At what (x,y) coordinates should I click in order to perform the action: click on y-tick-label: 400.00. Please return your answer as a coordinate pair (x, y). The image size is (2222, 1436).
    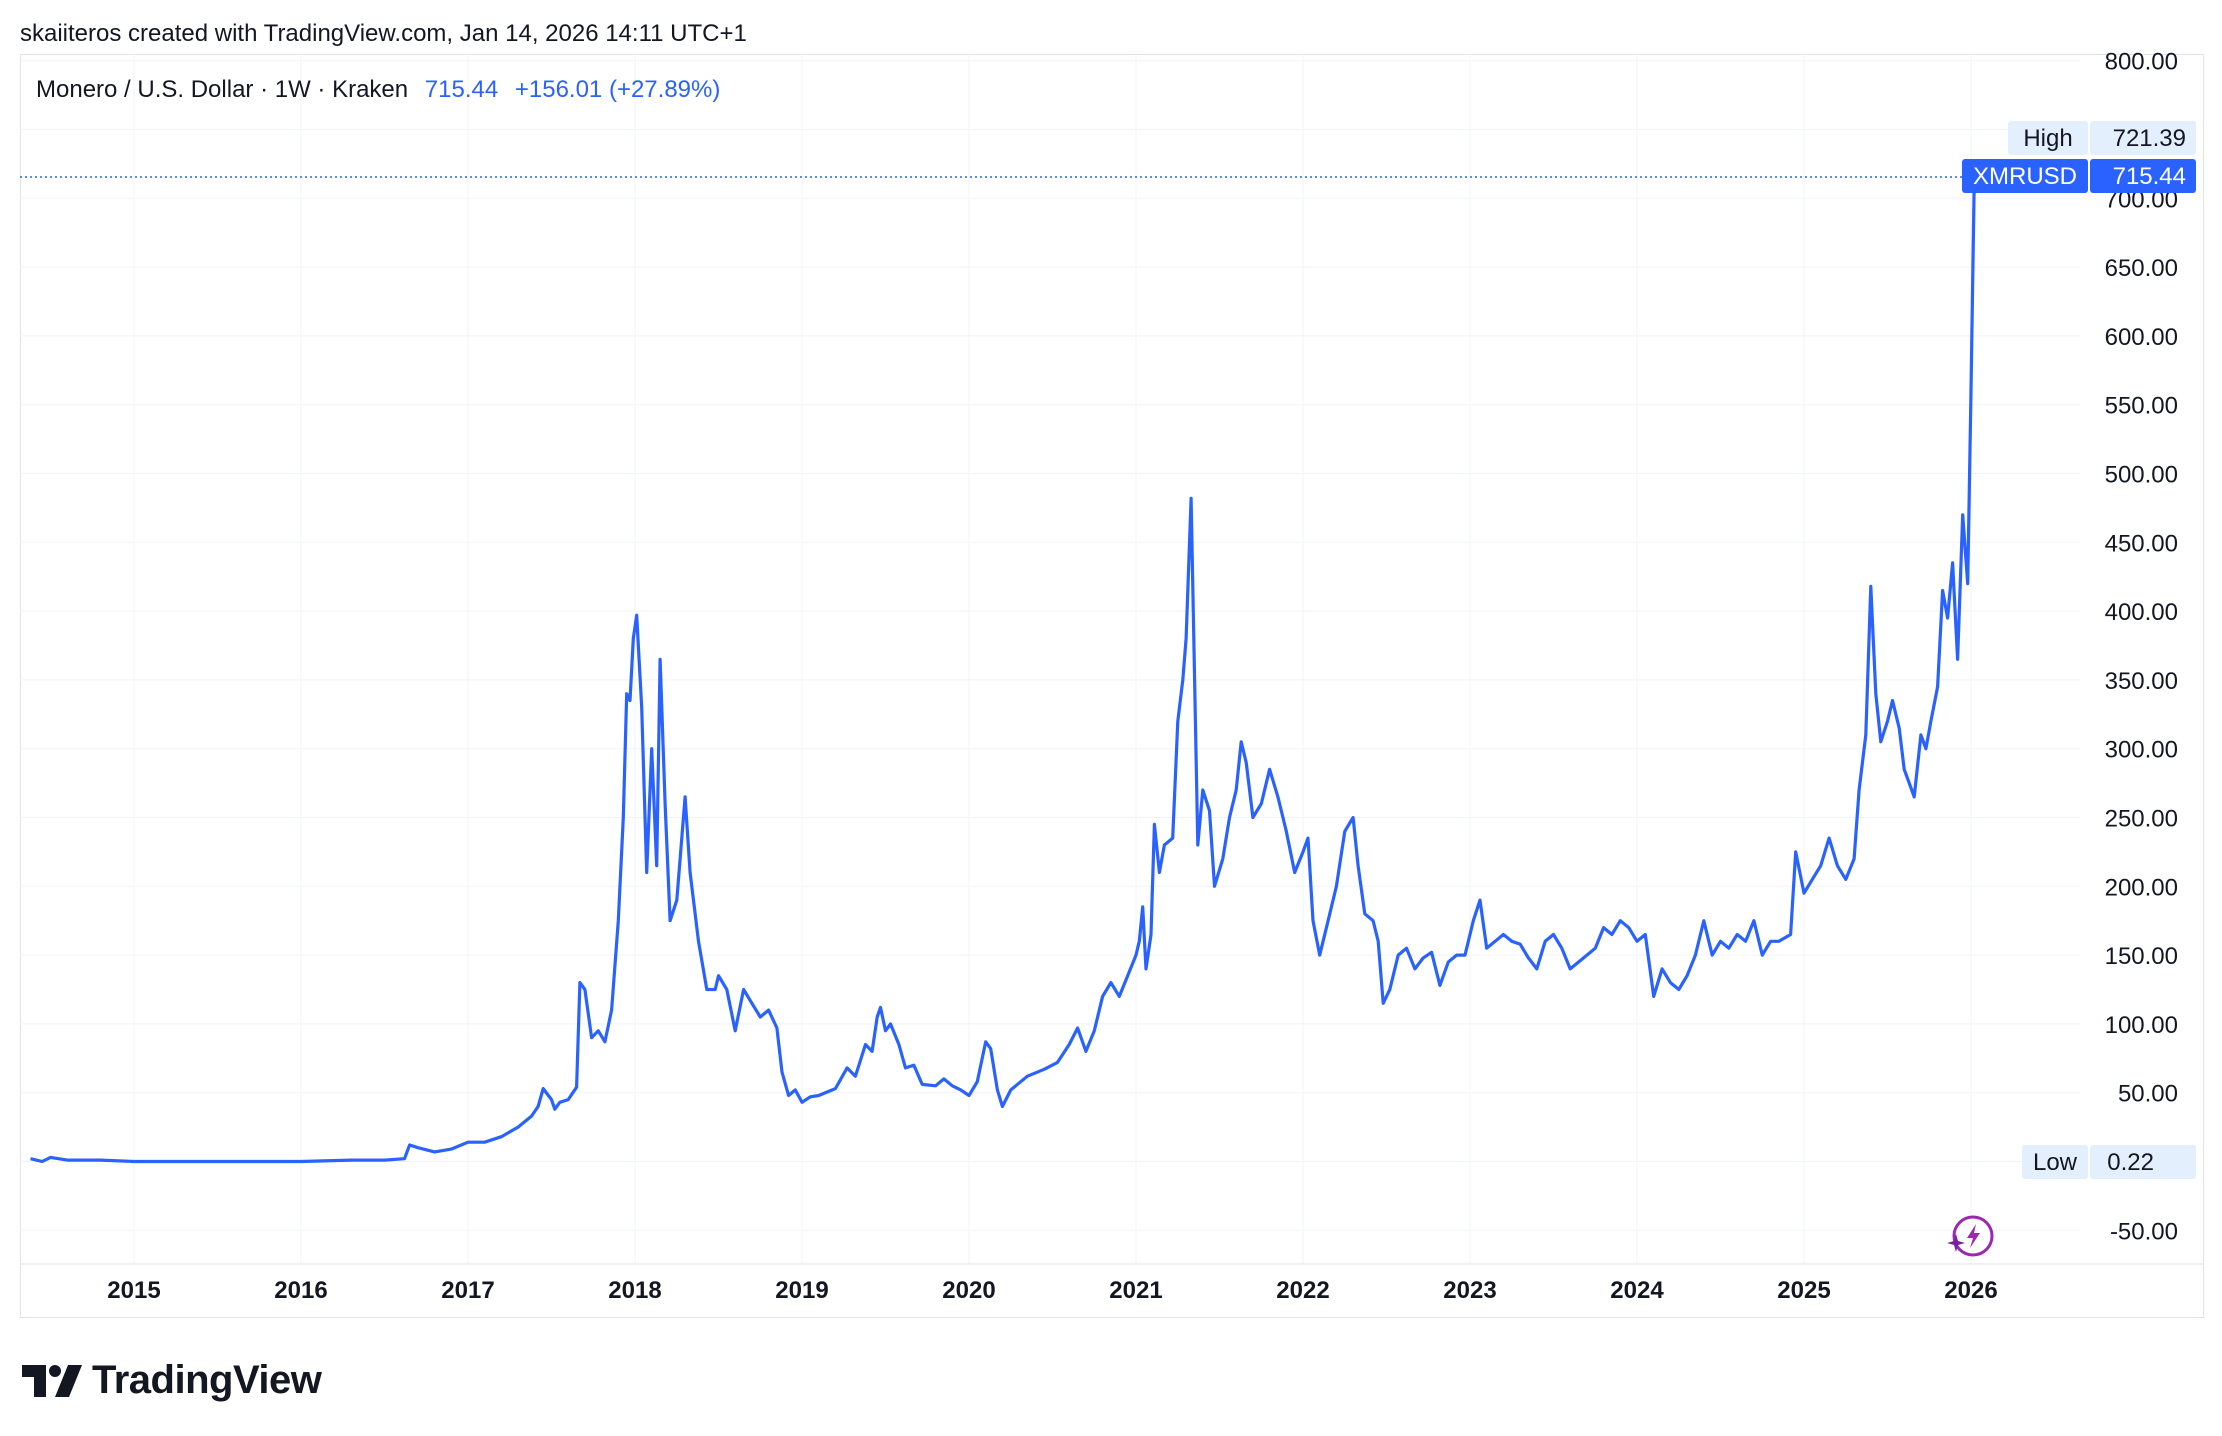
    Looking at the image, I should click on (2141, 612).